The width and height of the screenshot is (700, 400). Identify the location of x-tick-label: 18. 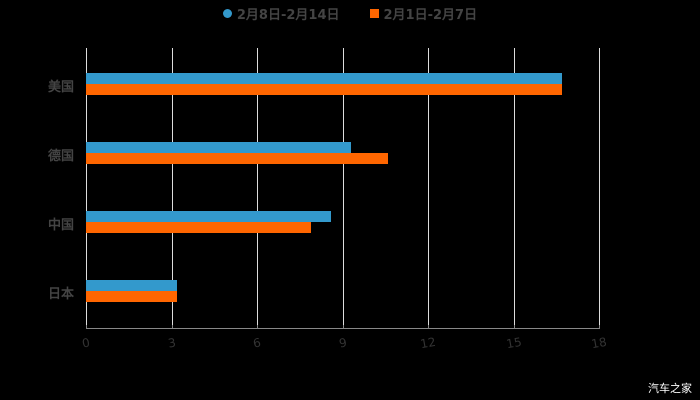
(599, 343).